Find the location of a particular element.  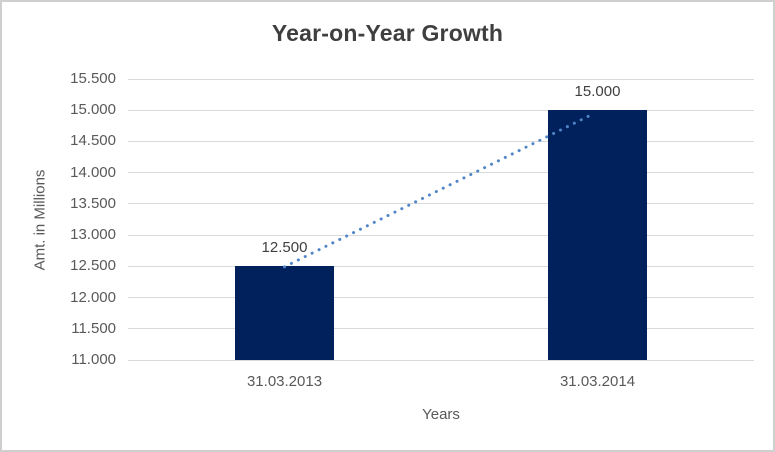

y-tick-label: 14.000 is located at coordinates (93, 172).